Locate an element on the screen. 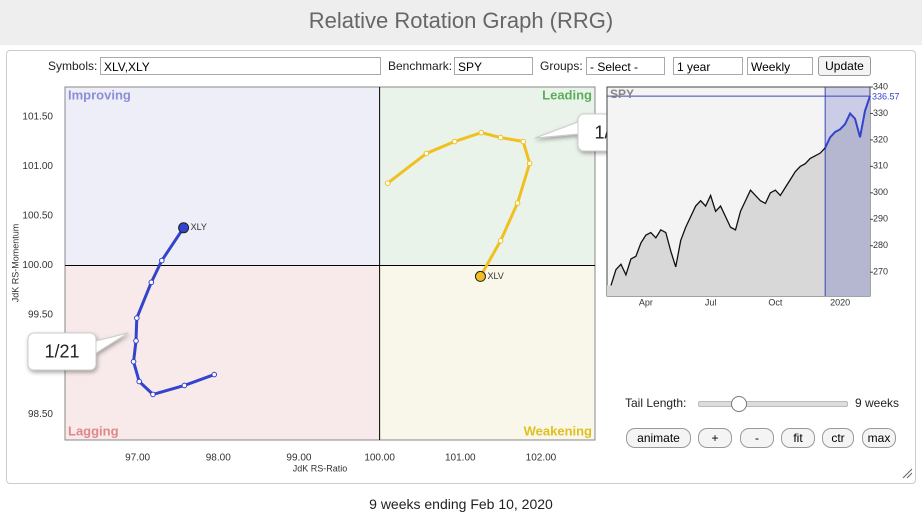 The height and width of the screenshot is (519, 922). callout-box is located at coordinates (62, 351).